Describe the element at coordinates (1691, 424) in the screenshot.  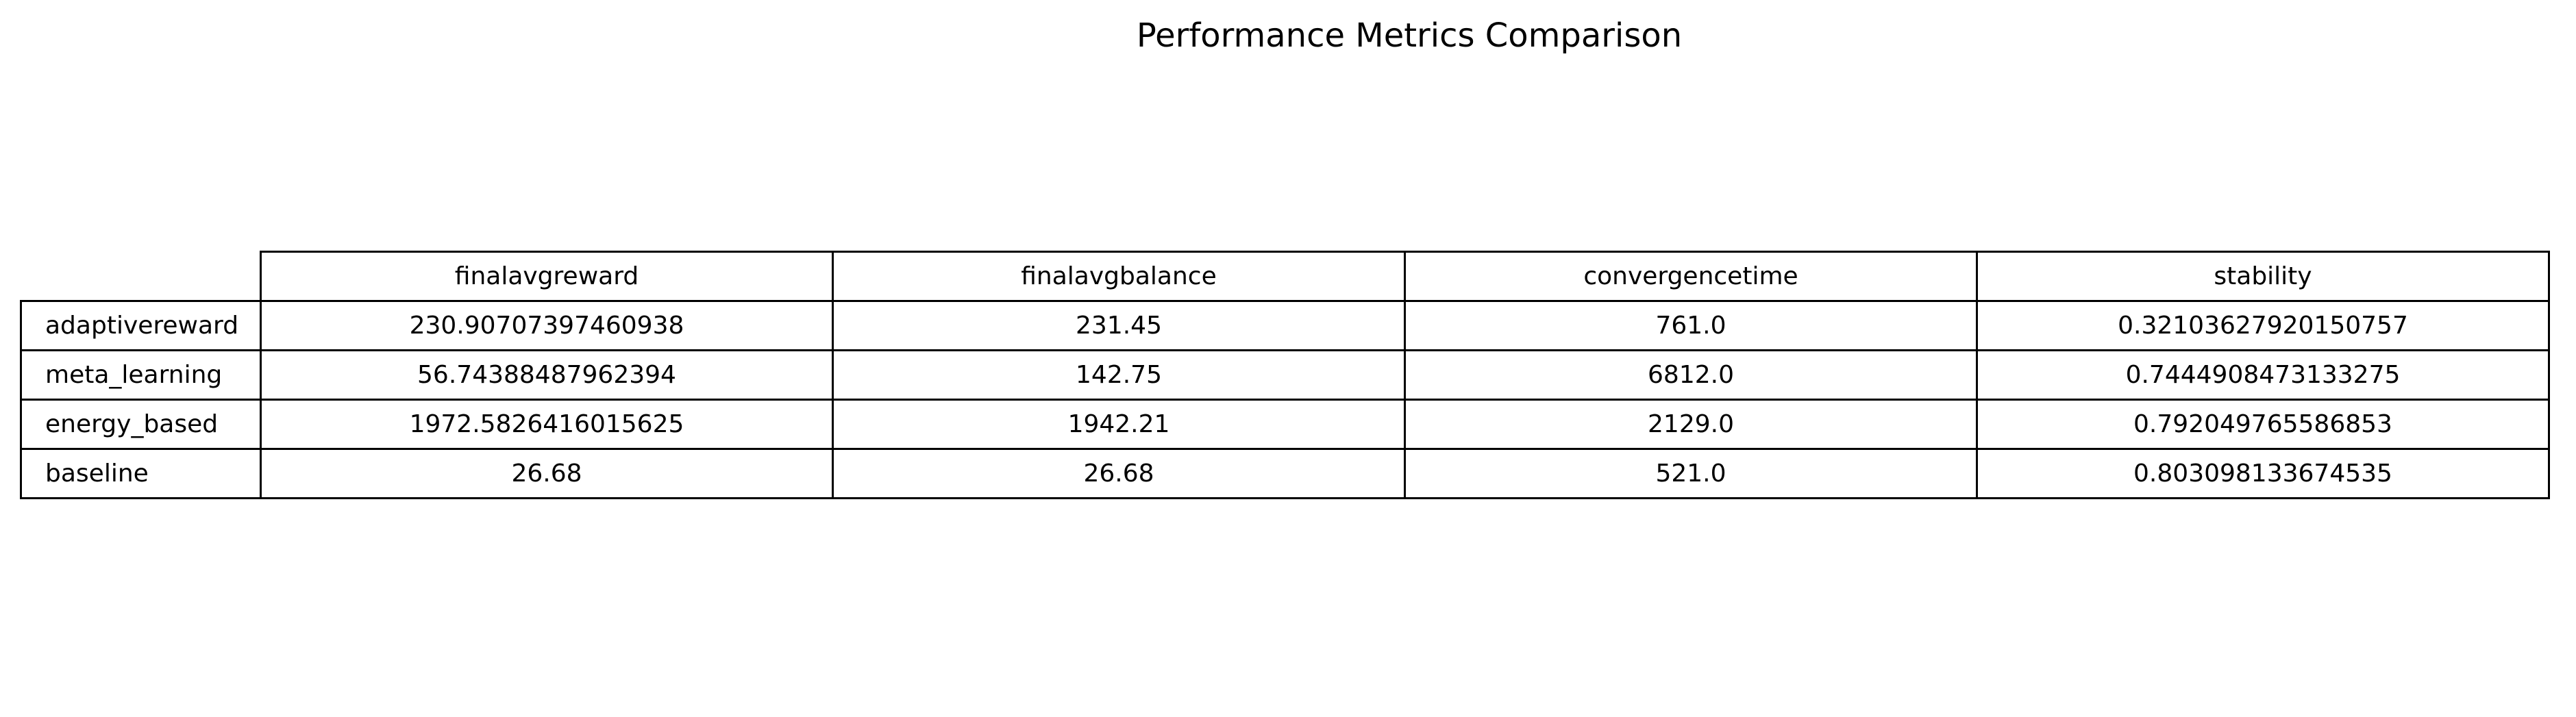
I see `table-cell: 2129.0` at that location.